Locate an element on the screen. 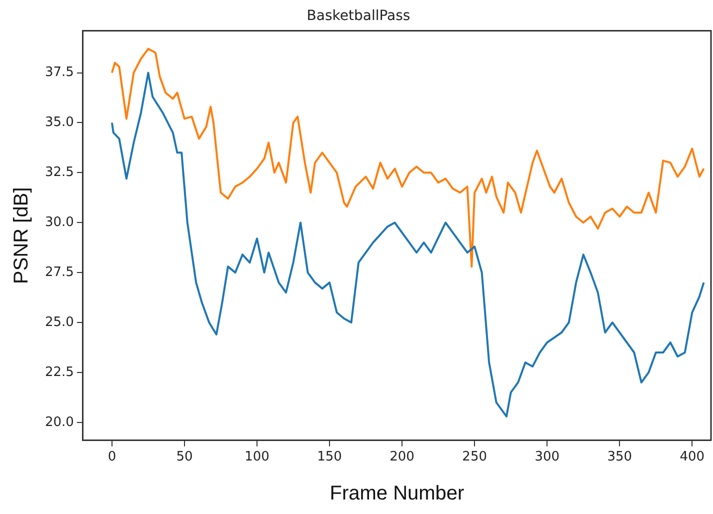 The height and width of the screenshot is (514, 713). y-tick-label: 37.5 is located at coordinates (59, 72).